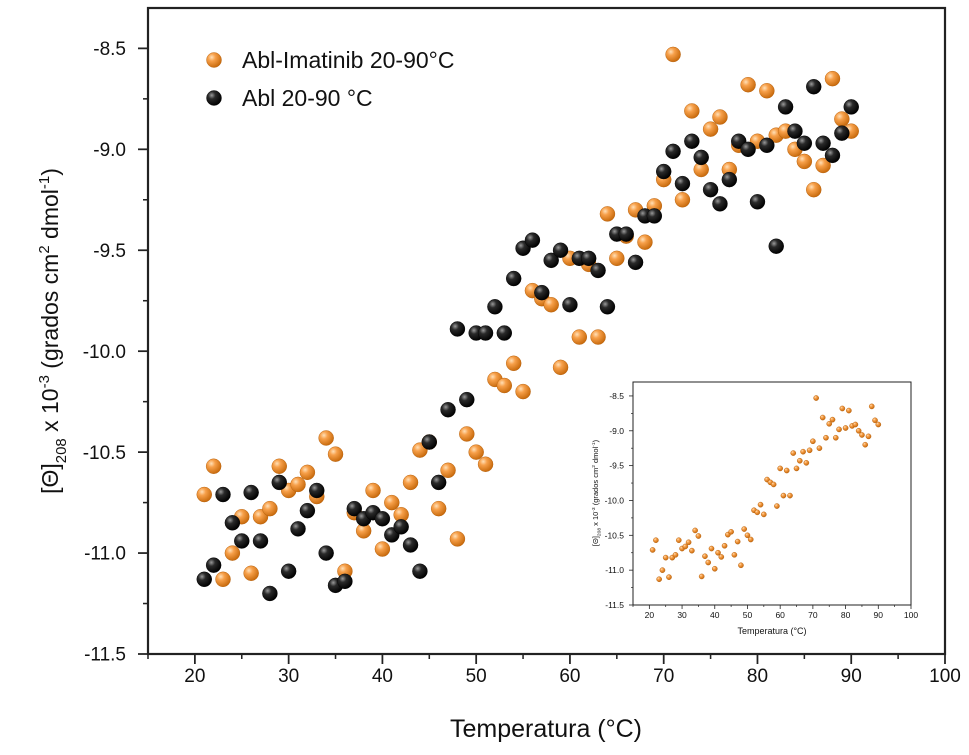 The height and width of the screenshot is (755, 969). I want to click on y-tick-label: -11.5, so click(614, 605).